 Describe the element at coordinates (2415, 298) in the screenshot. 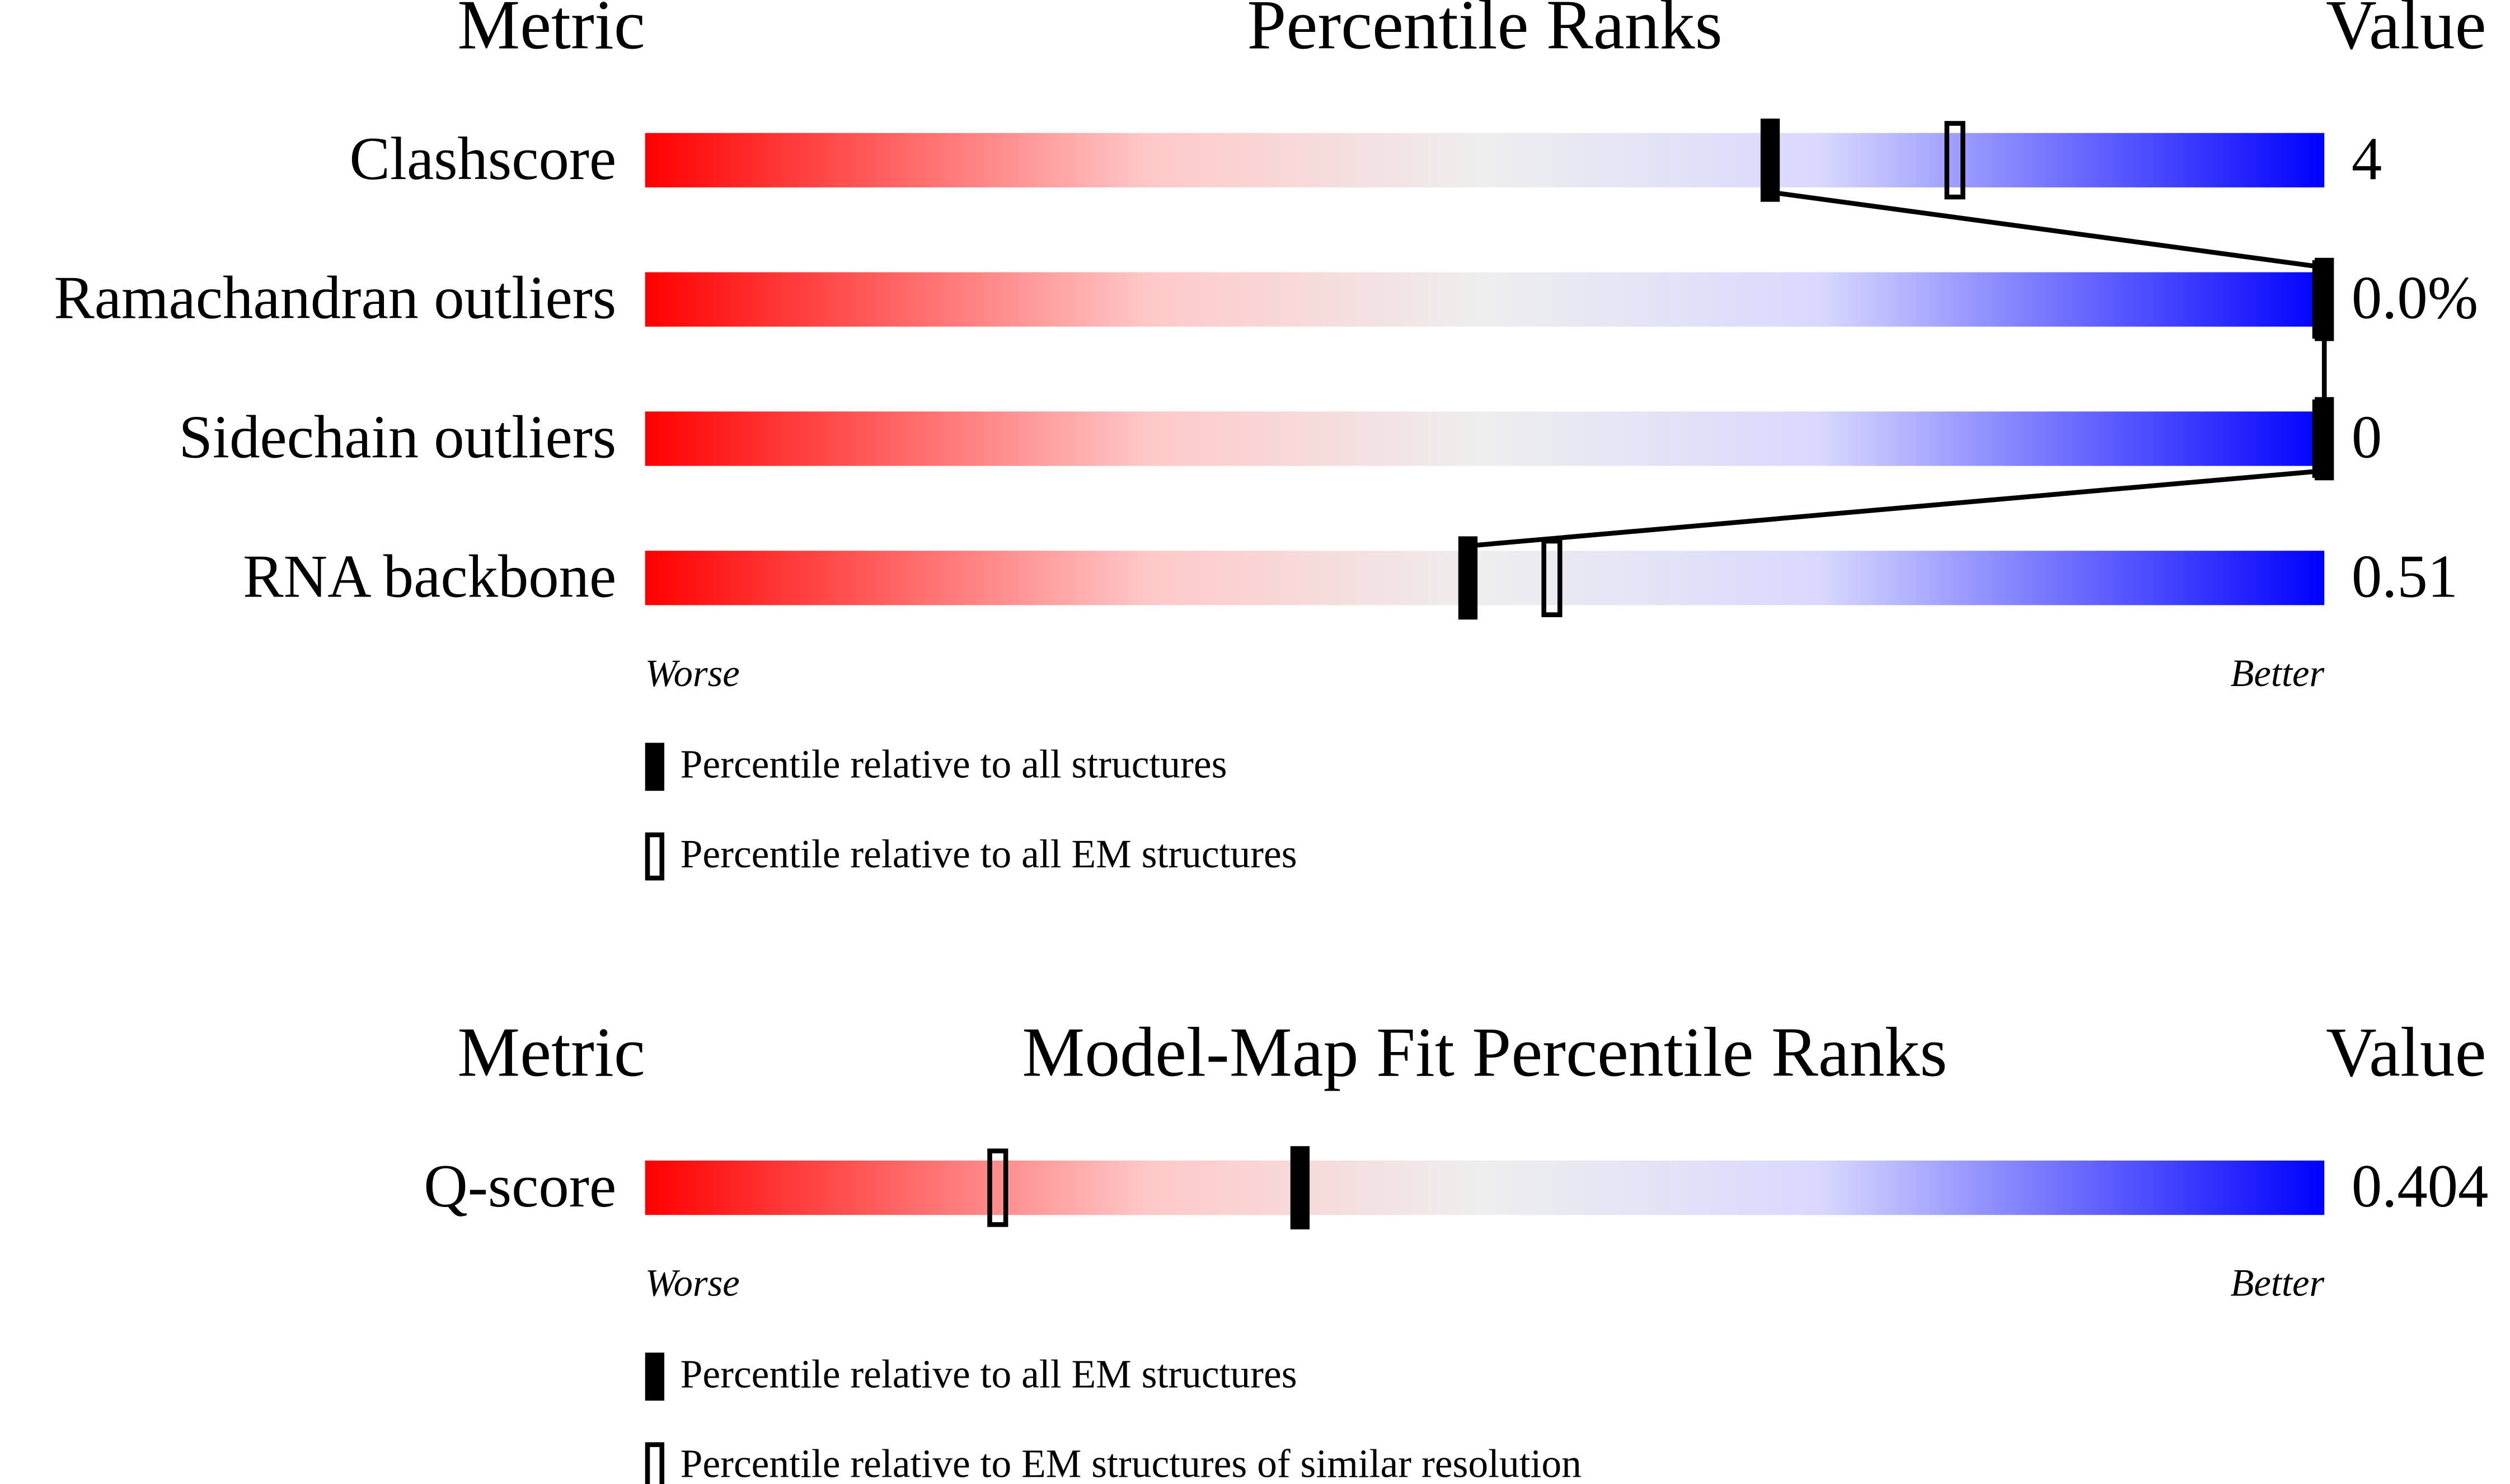

I see `metric-value: 0.0%` at that location.